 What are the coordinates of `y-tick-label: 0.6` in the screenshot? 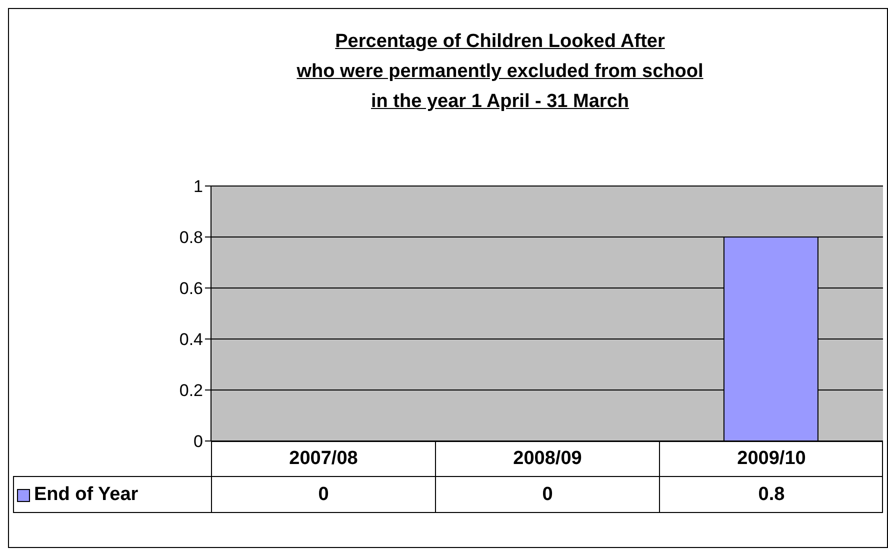 It's located at (191, 288).